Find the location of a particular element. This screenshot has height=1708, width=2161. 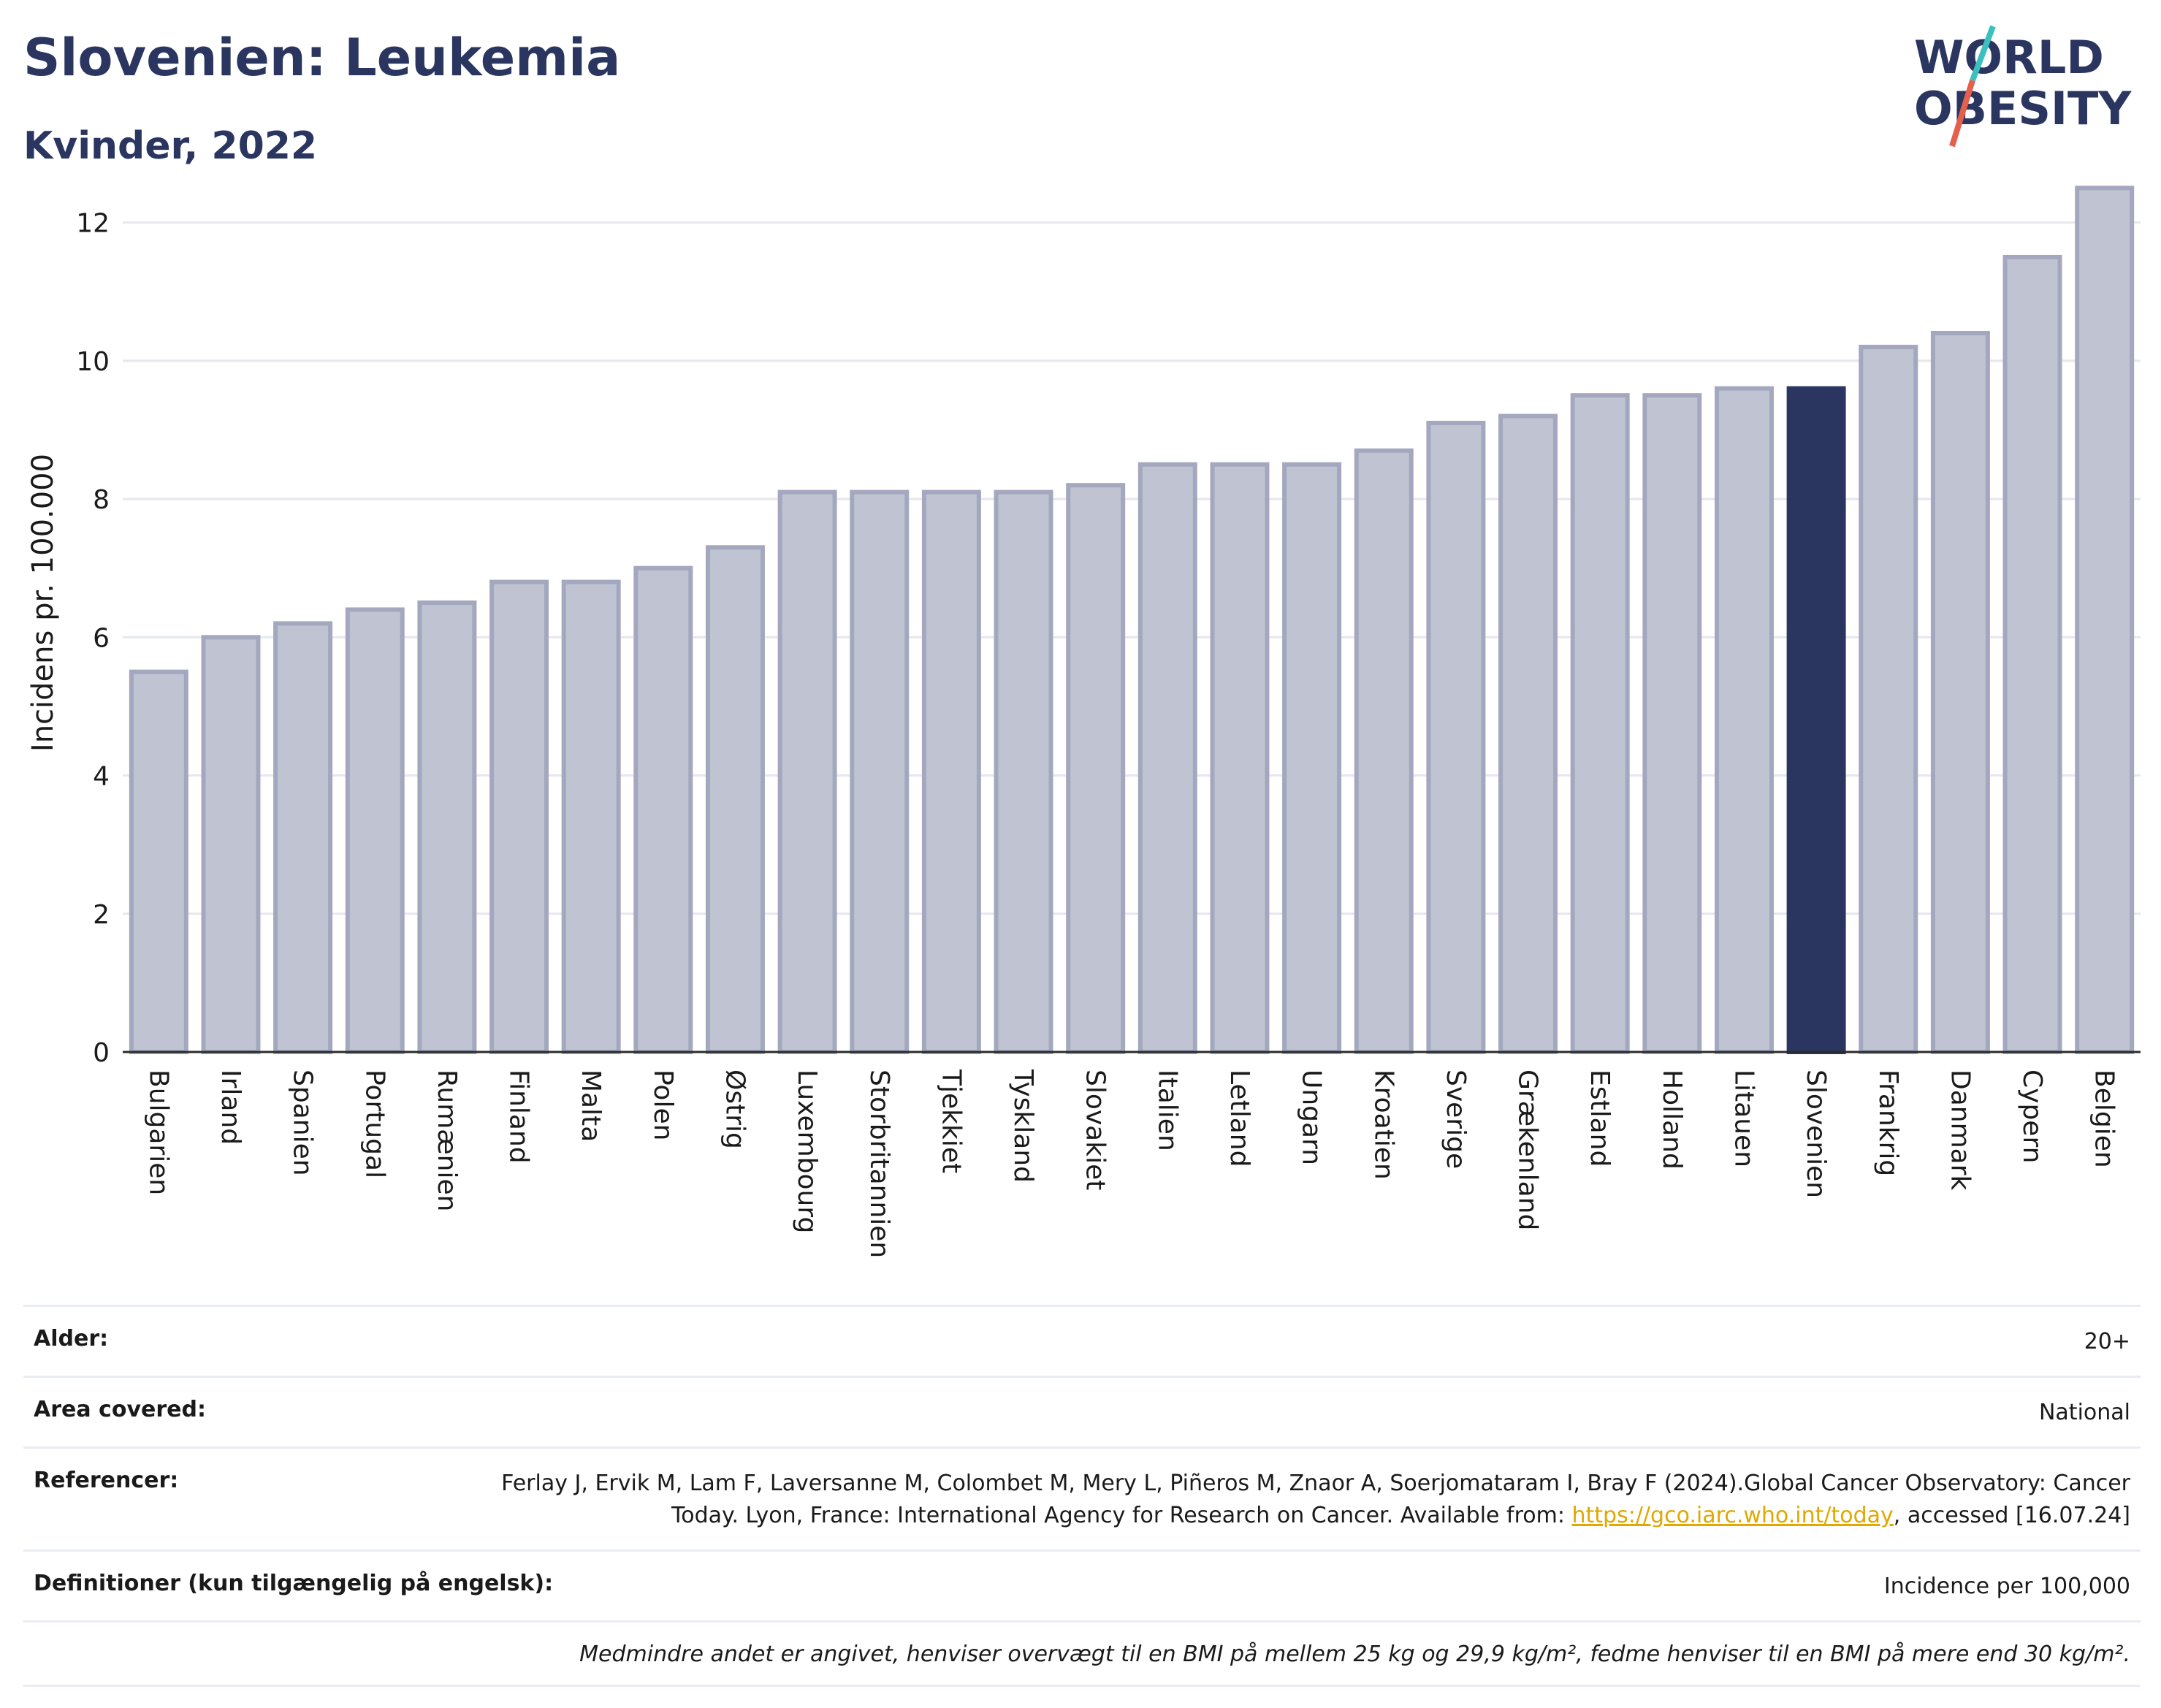

age-value: 20+ is located at coordinates (2107, 1341).